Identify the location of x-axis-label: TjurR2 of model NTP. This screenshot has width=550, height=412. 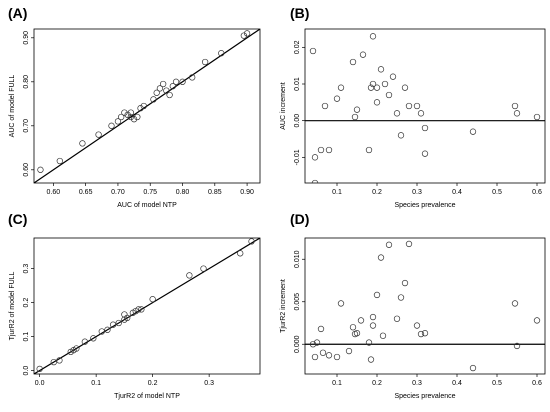
(147, 396).